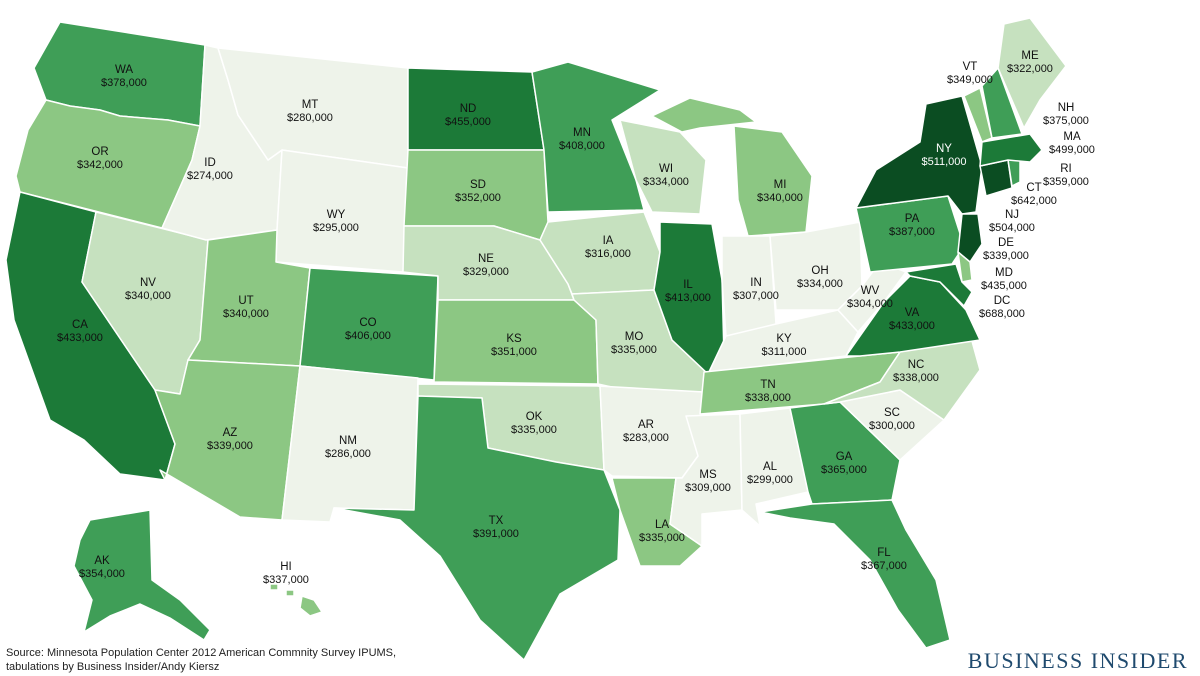  Describe the element at coordinates (1002, 103) in the screenshot. I see `state-nh` at that location.